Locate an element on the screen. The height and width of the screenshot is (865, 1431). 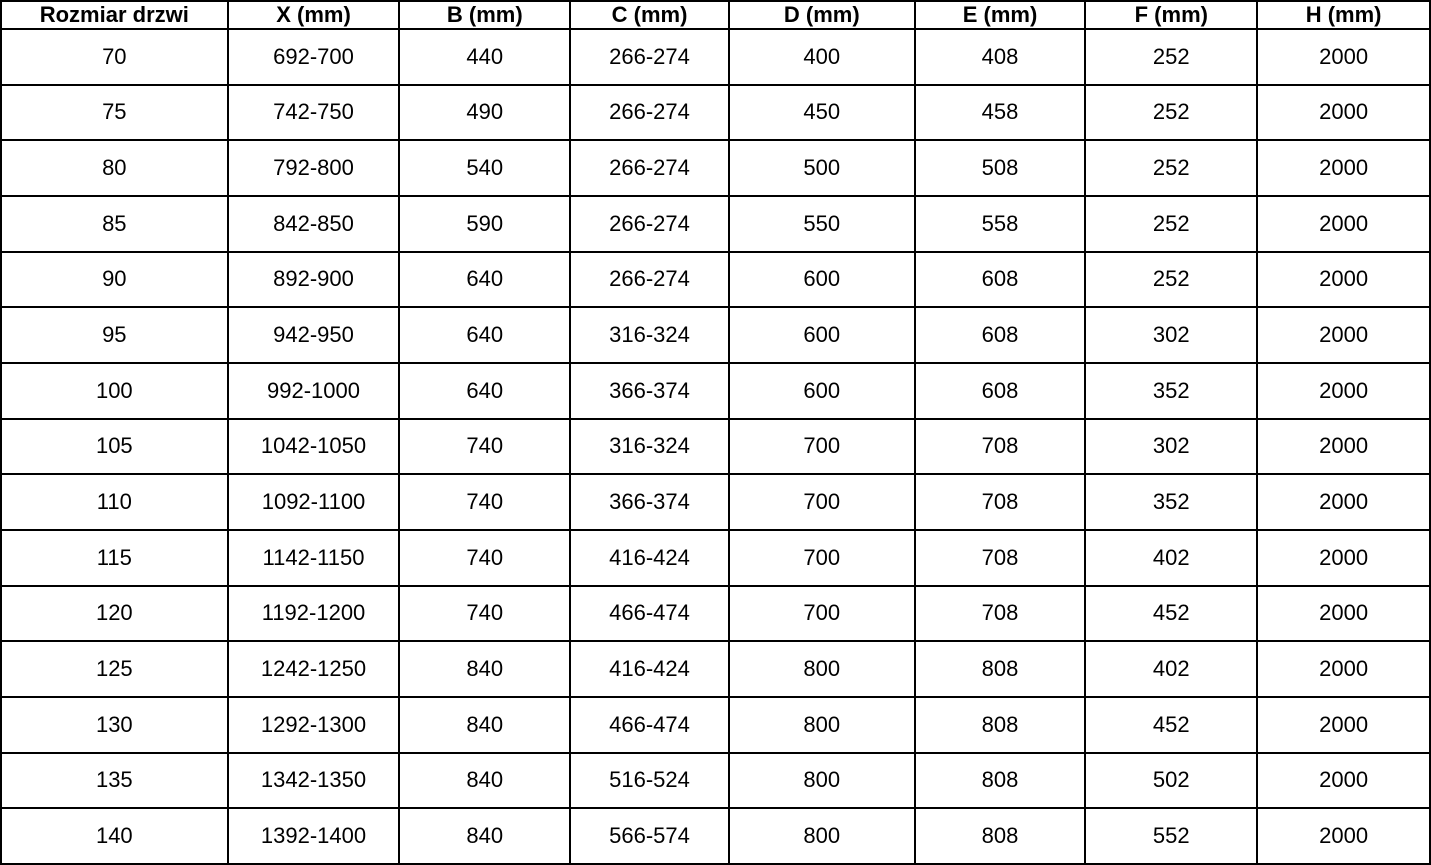
table-cell: 566-574 is located at coordinates (649, 836).